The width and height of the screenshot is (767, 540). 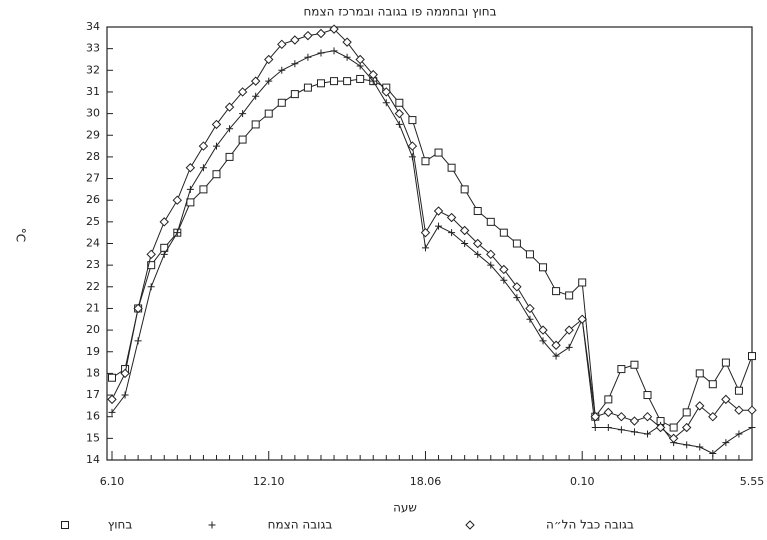 I want to click on legend-label: בגובה כבל הל״ה, so click(x=590, y=525).